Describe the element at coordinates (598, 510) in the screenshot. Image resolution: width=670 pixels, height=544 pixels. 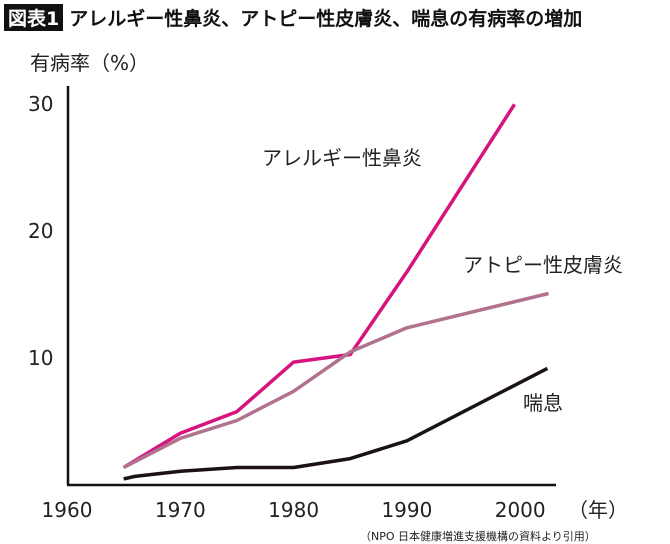
I see `x-axis-label: （年）` at that location.